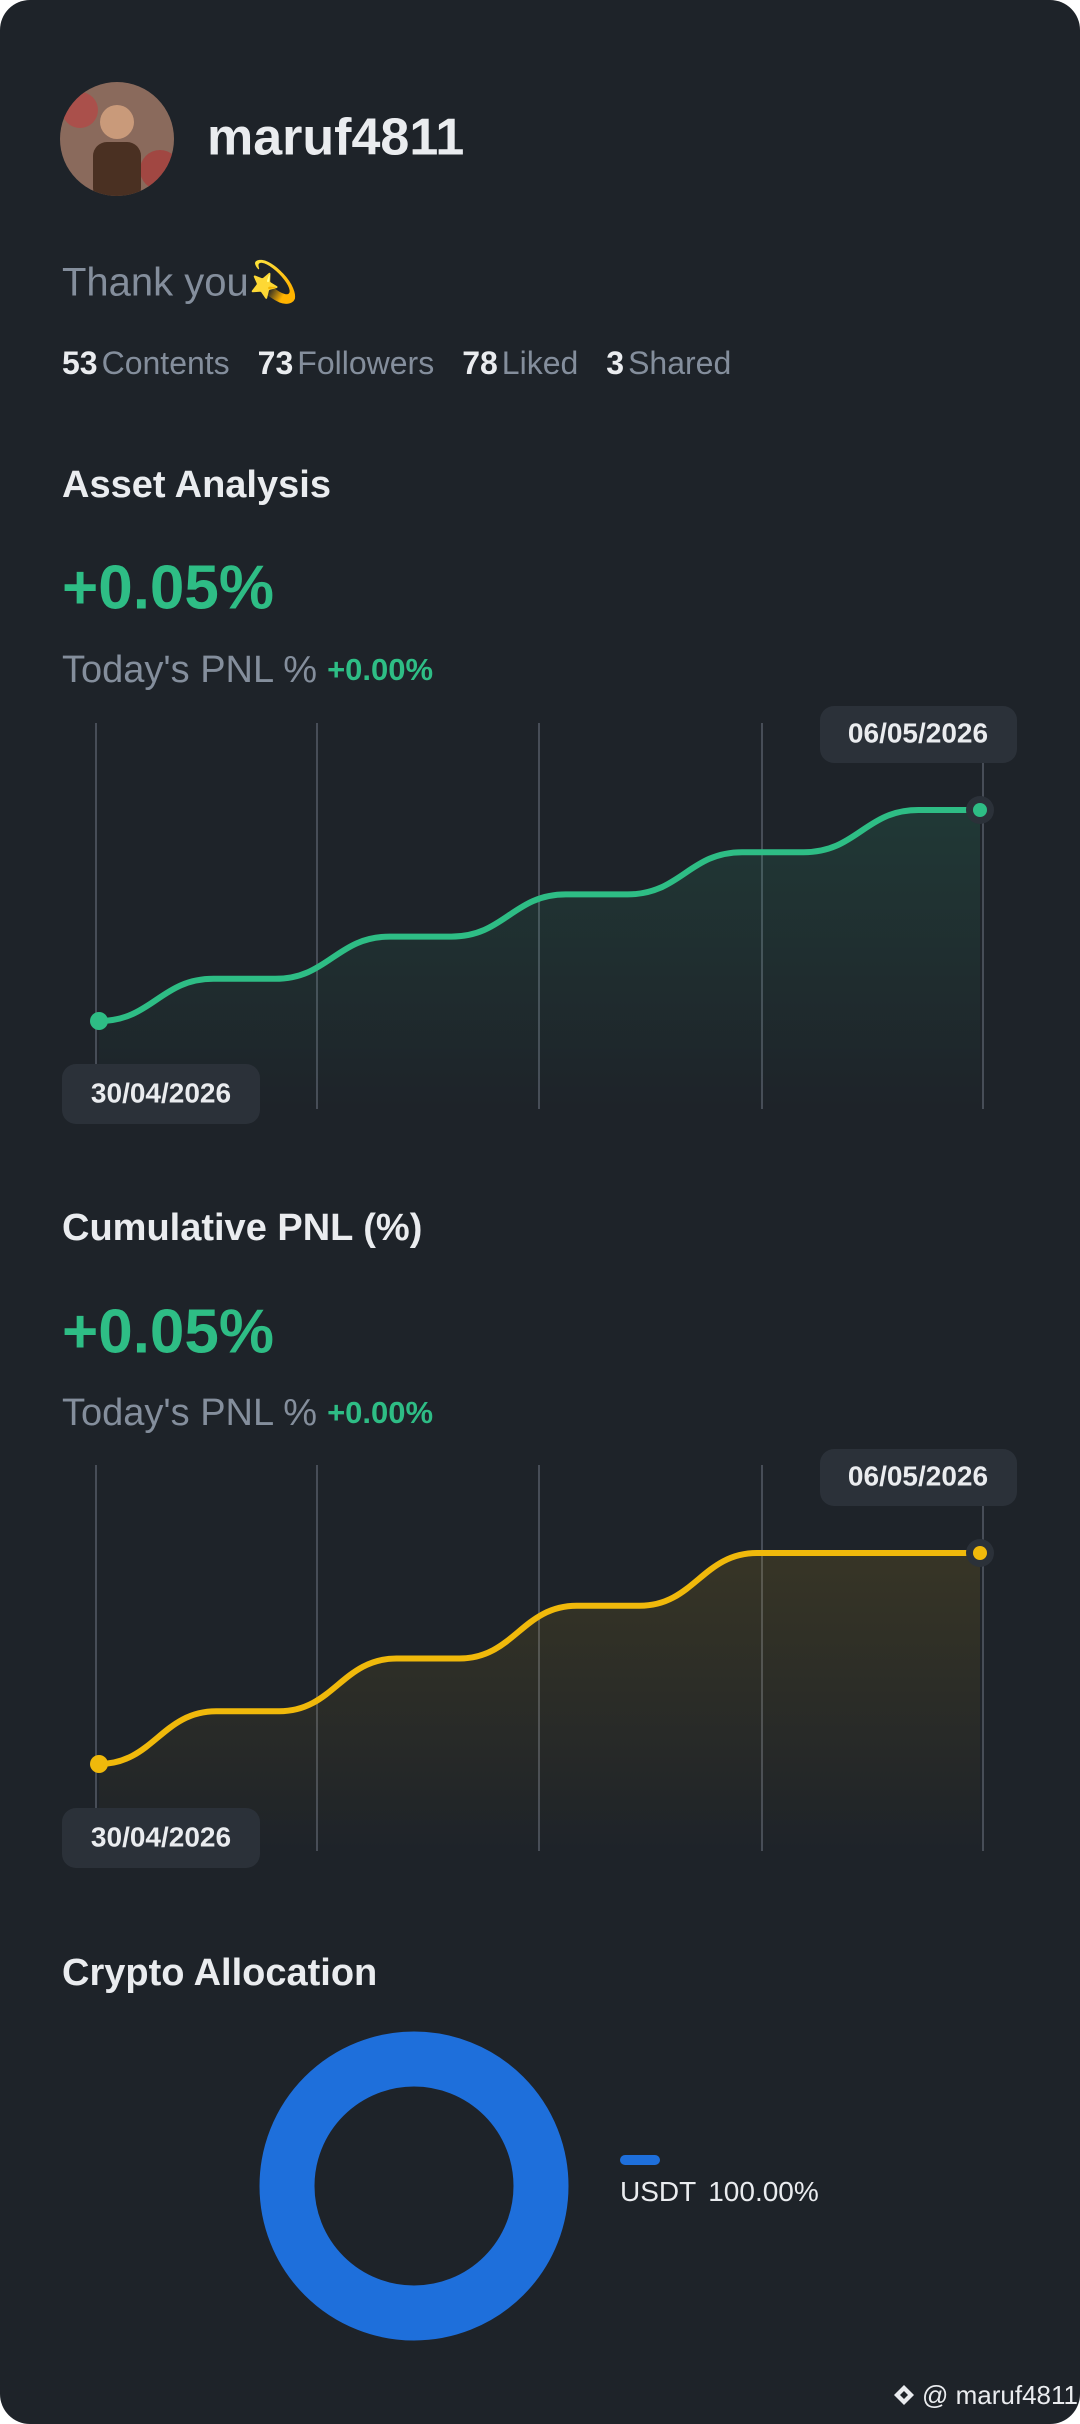  Describe the element at coordinates (166, 363) in the screenshot. I see `stat-label: Contents` at that location.